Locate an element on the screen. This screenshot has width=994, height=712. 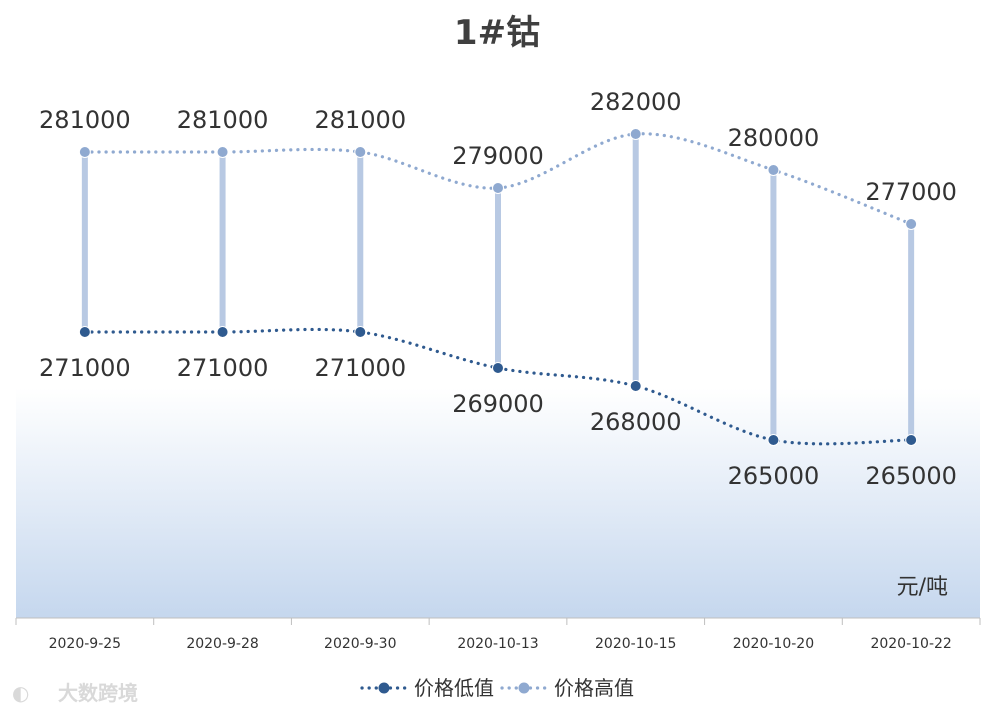
legend-label: 价格低值 is located at coordinates (454, 688).